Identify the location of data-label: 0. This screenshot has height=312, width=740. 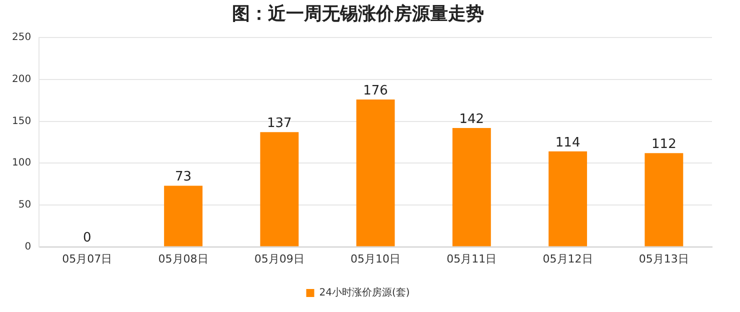
(87, 238).